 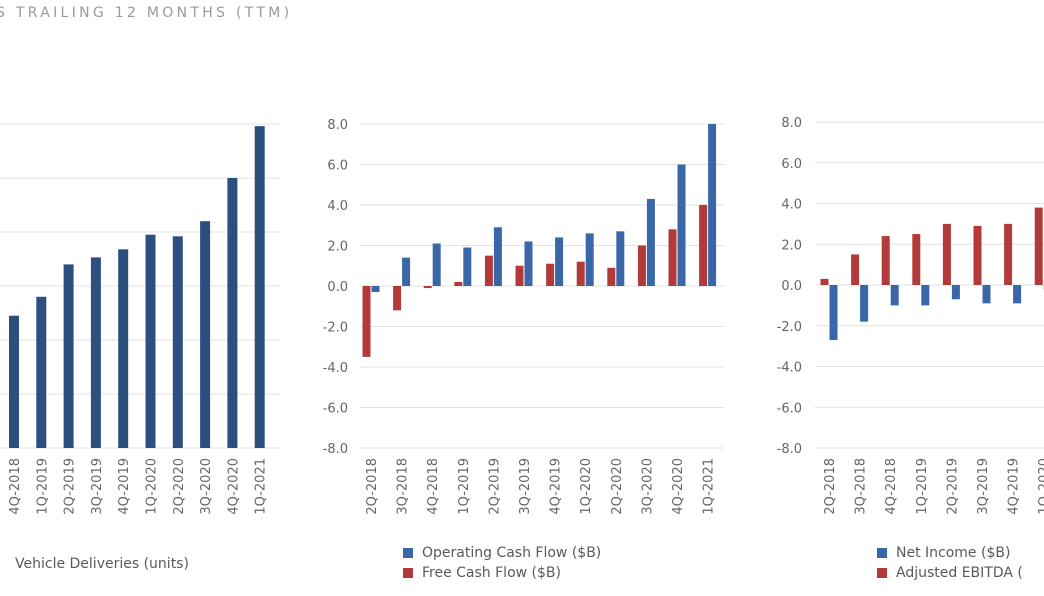 I want to click on bar-free-cash-flow-b-4q-2019, so click(x=550, y=274).